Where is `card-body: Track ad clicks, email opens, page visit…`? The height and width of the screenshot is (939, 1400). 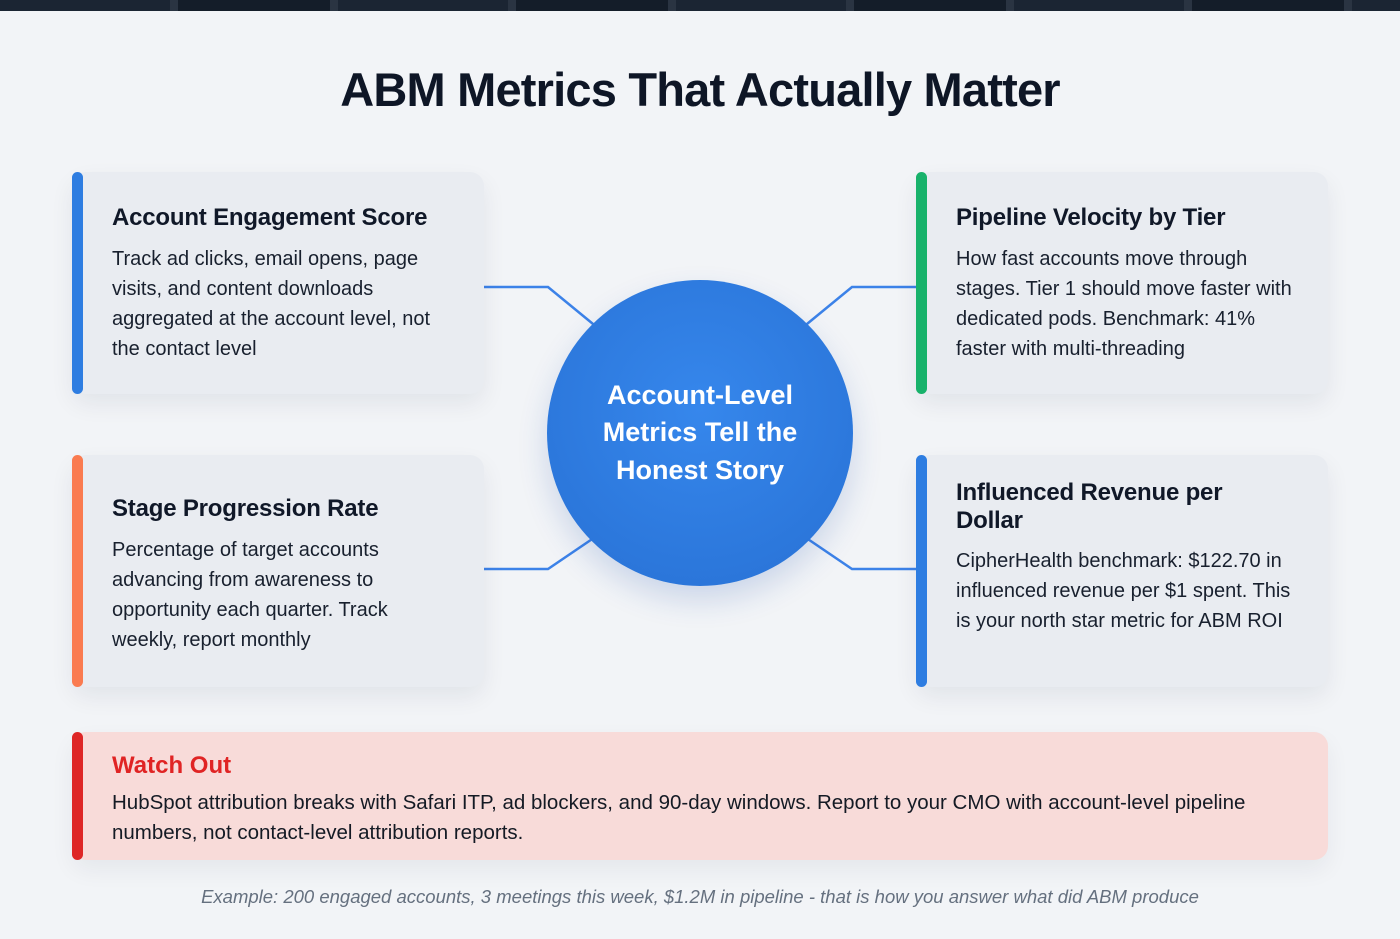 card-body: Track ad clicks, email opens, page visit… is located at coordinates (271, 303).